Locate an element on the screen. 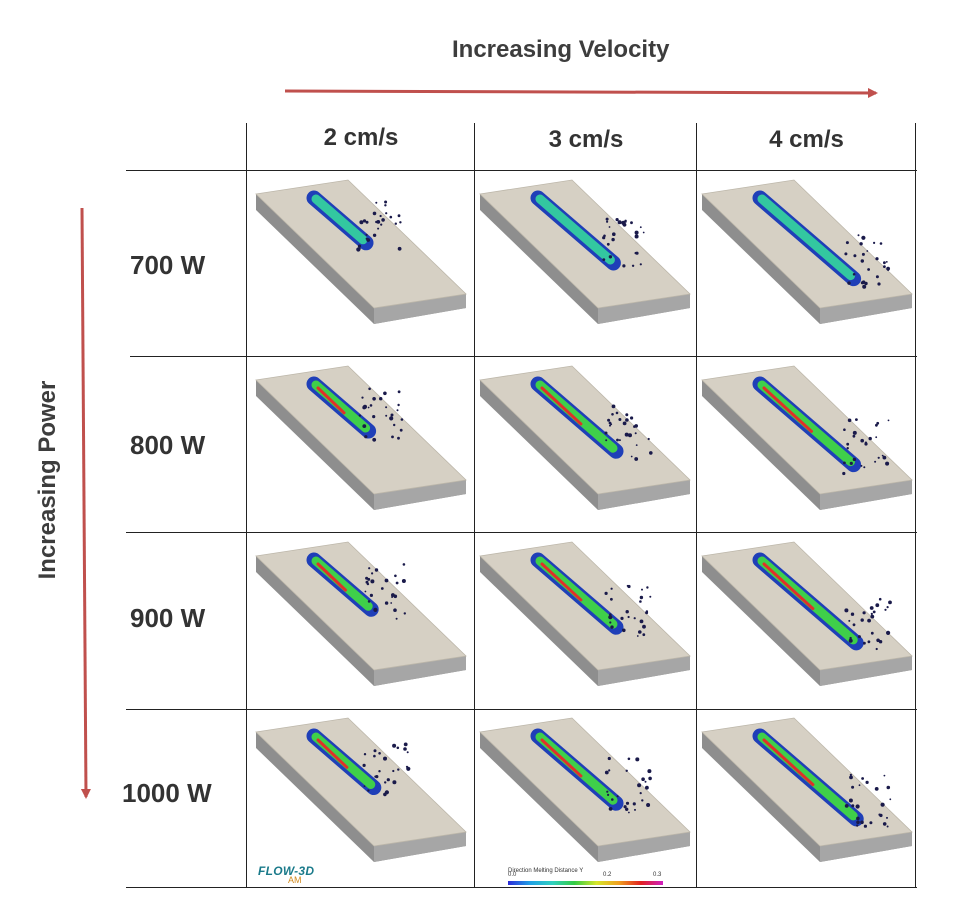 This screenshot has width=965, height=908. legend-colorbar is located at coordinates (585, 883).